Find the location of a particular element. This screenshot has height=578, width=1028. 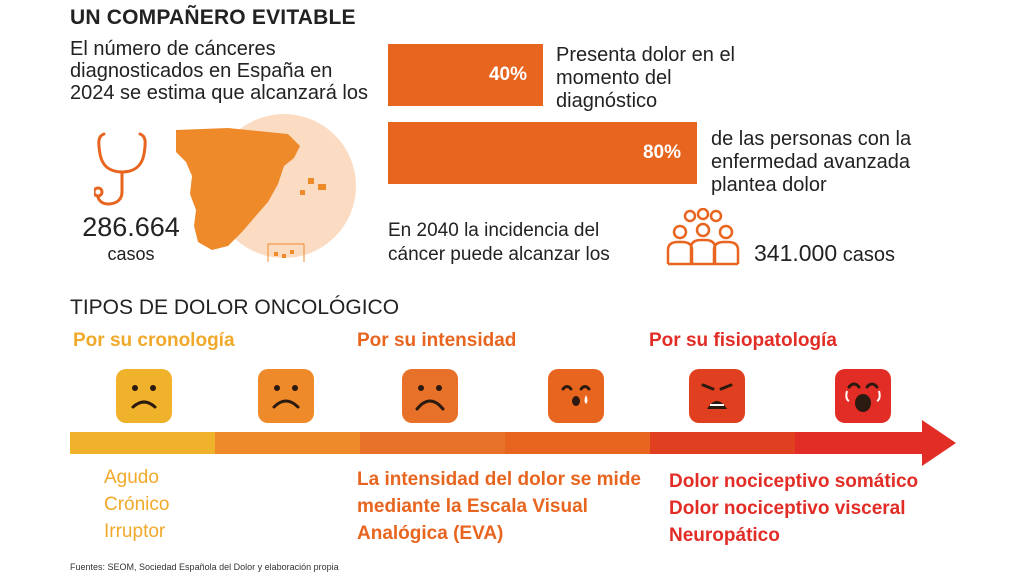

pain-scale-arrow is located at coordinates (513, 443).